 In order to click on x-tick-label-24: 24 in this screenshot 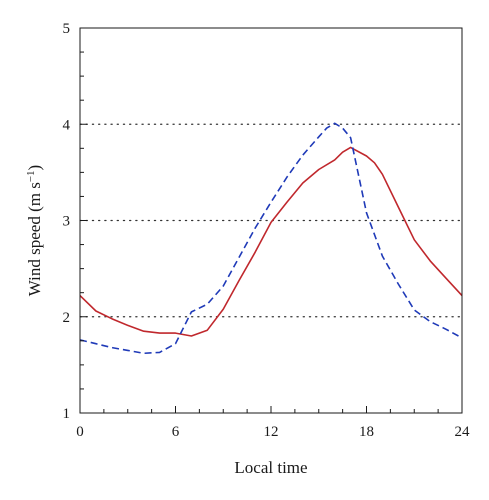, I will do `click(463, 432)`.